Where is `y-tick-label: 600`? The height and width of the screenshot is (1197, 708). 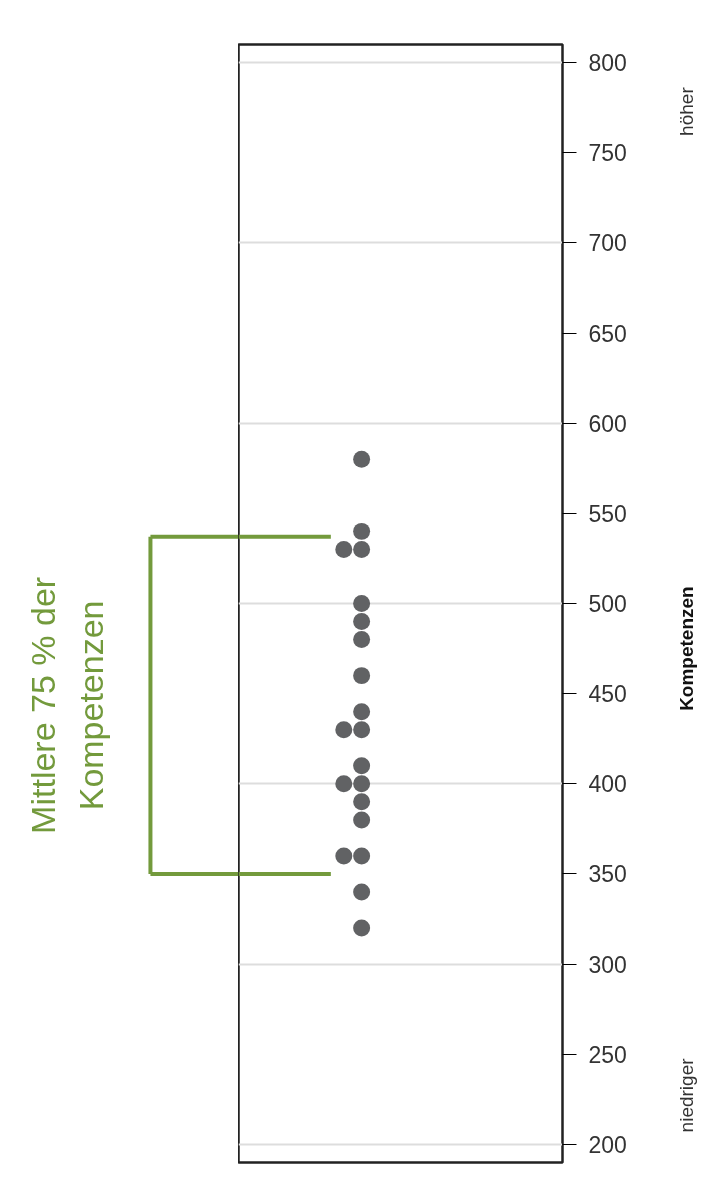 y-tick-label: 600 is located at coordinates (607, 423).